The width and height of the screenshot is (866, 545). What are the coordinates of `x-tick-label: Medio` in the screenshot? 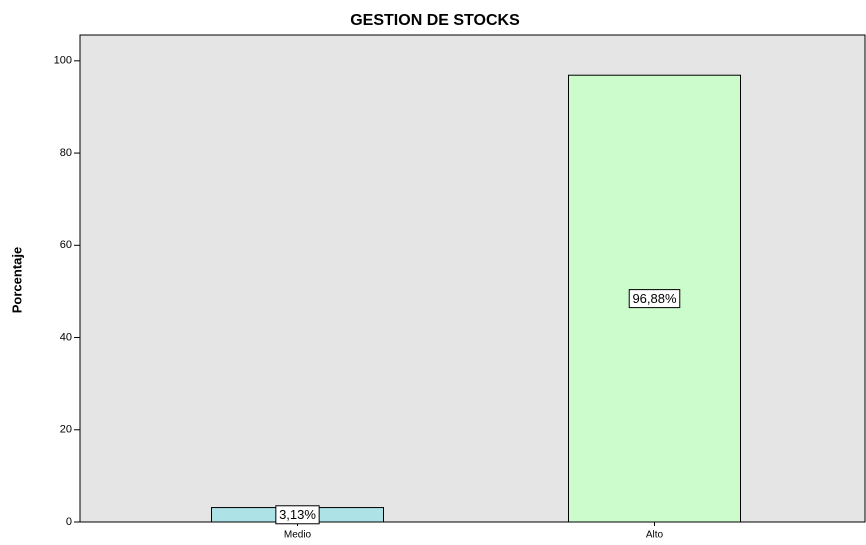 It's located at (298, 535).